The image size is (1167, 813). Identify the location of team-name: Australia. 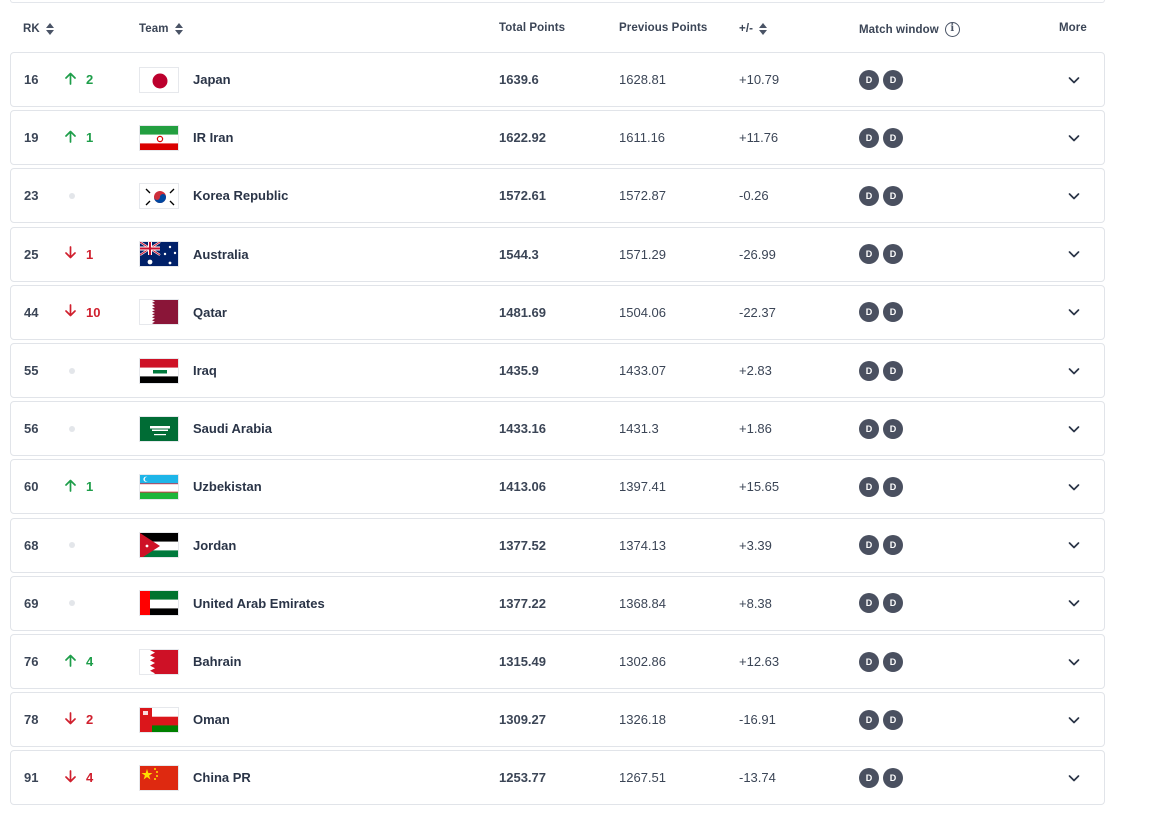
(221, 254).